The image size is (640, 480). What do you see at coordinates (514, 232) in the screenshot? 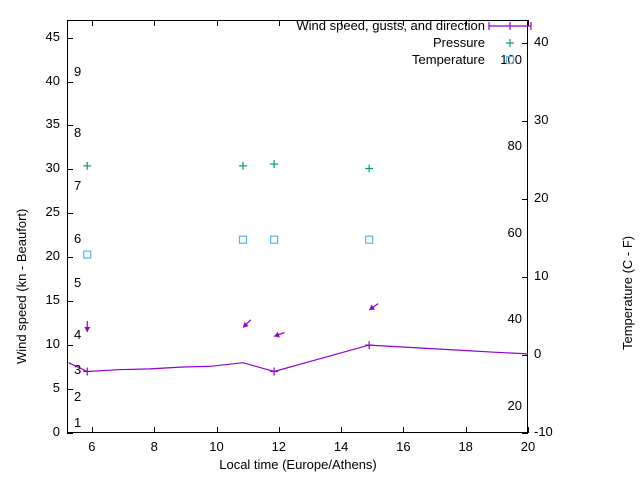
I see `fahrenheit-label: 60` at bounding box center [514, 232].